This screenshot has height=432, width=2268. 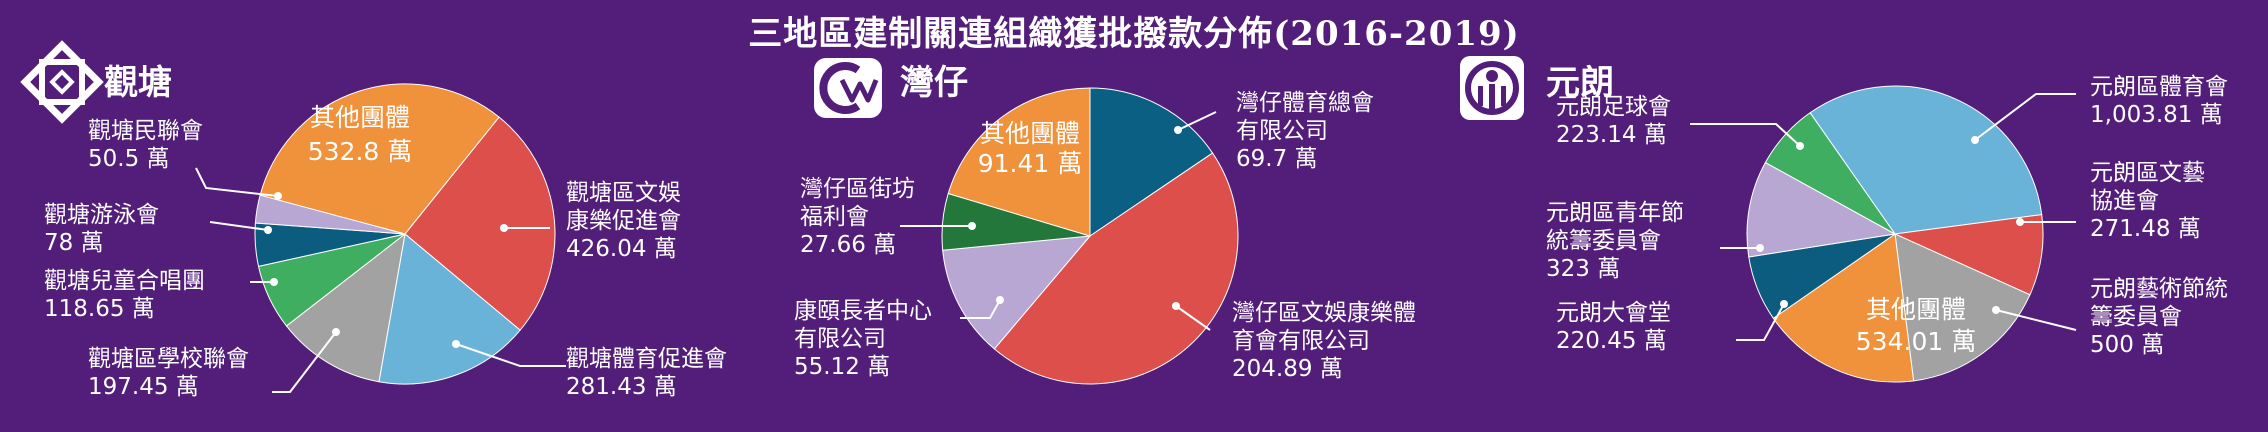 I want to click on slice-label: 育會有限公司, so click(x=1301, y=341).